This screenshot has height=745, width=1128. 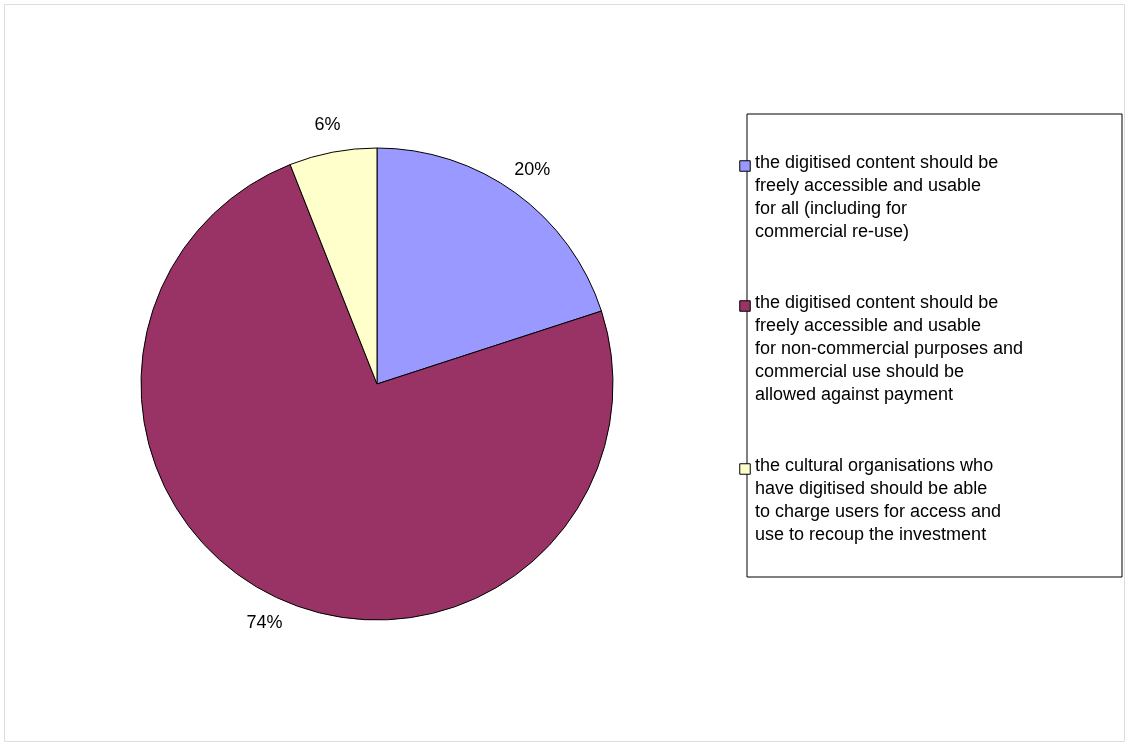 What do you see at coordinates (264, 621) in the screenshot?
I see `data-label: 74%` at bounding box center [264, 621].